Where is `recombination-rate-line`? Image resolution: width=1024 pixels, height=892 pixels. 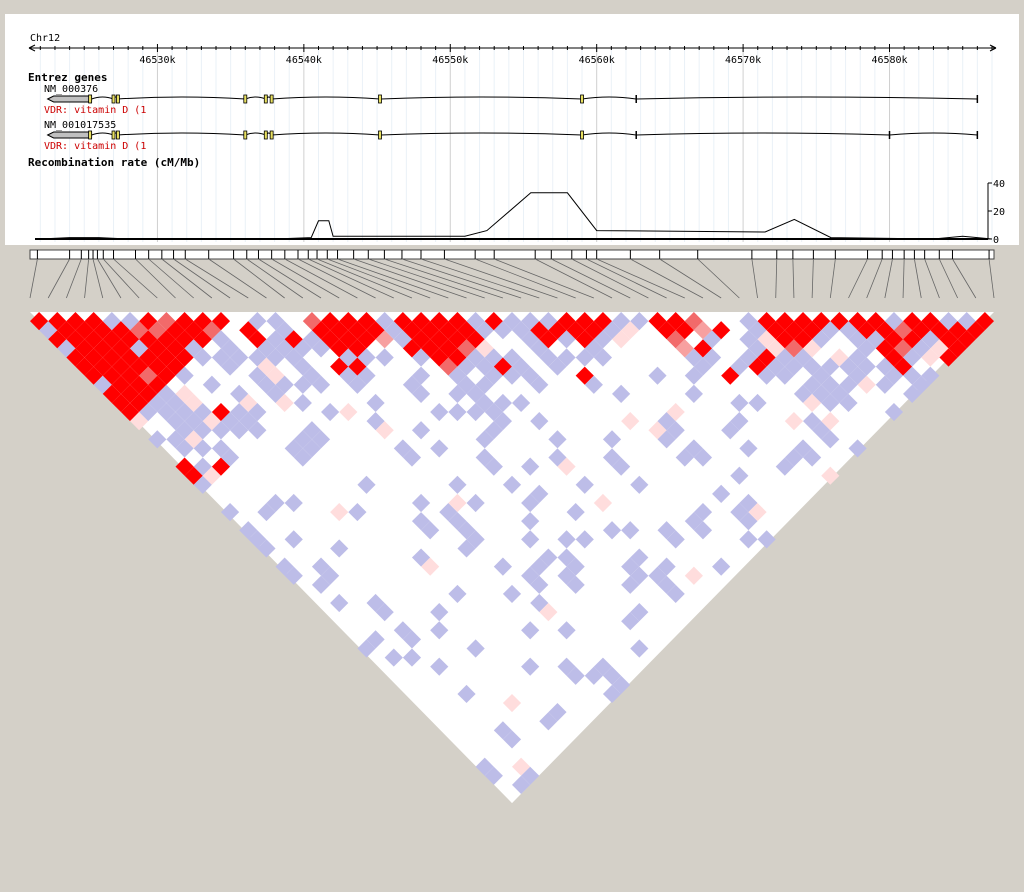
recombination-rate-line is located at coordinates (516, 216).